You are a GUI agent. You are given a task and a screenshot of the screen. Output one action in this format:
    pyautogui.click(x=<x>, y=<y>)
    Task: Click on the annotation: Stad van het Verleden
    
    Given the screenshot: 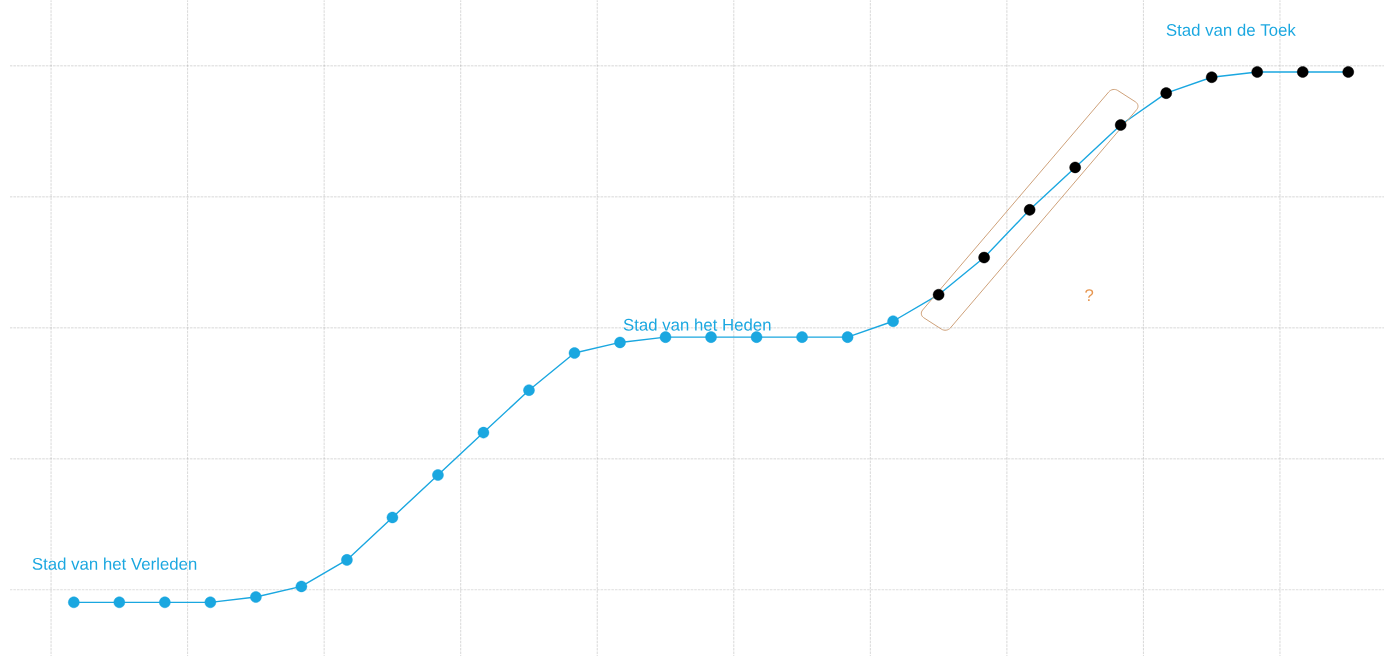 What is the action you would take?
    pyautogui.click(x=114, y=563)
    